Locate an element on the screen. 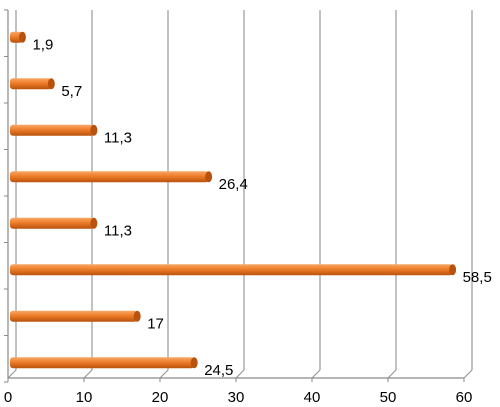 This screenshot has height=407, width=500. x-tick-label: 50 is located at coordinates (388, 397).